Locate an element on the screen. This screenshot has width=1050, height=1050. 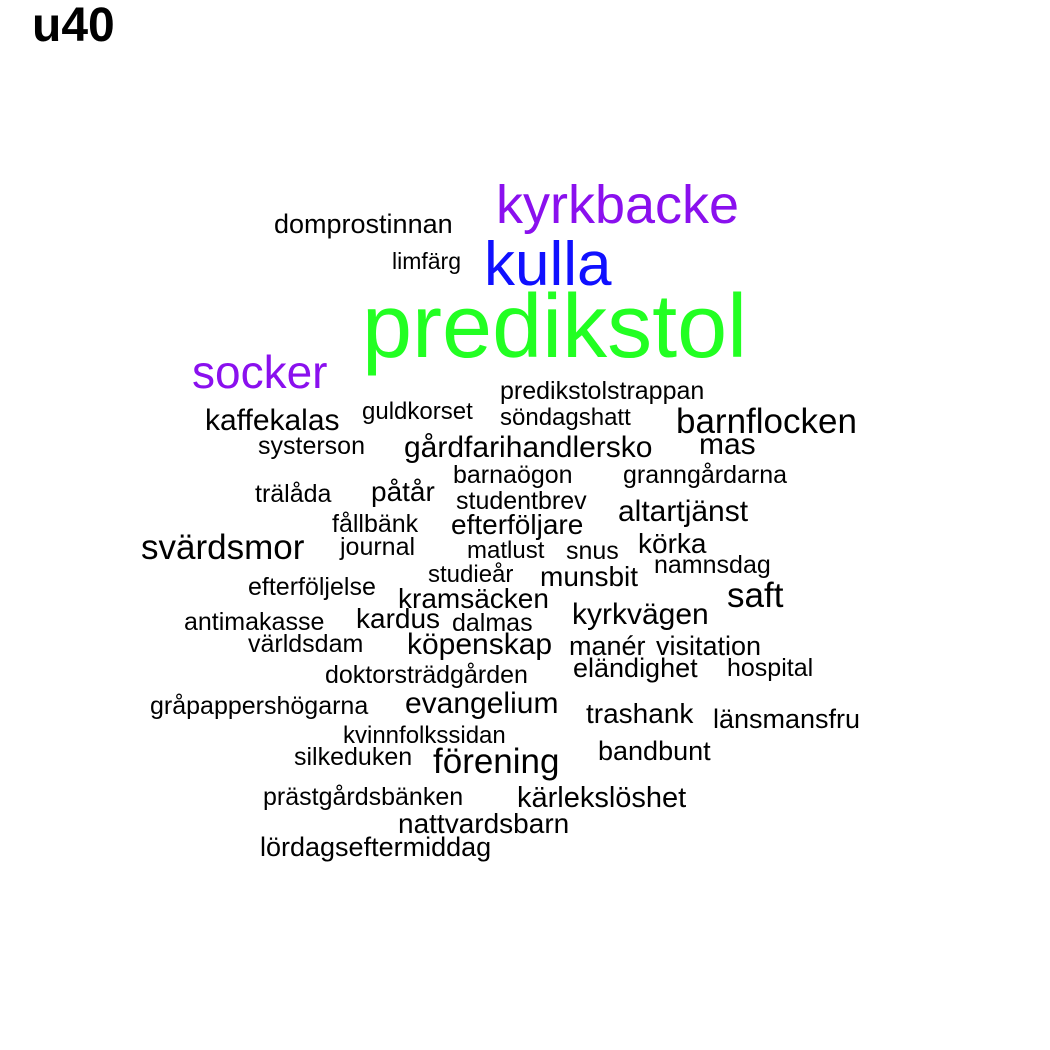
cloud-word: visitation is located at coordinates (709, 646).